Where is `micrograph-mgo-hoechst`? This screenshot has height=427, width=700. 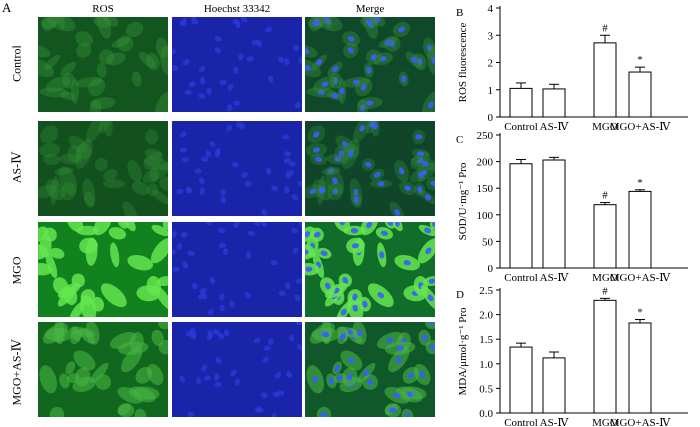
micrograph-mgo-hoechst is located at coordinates (237, 269).